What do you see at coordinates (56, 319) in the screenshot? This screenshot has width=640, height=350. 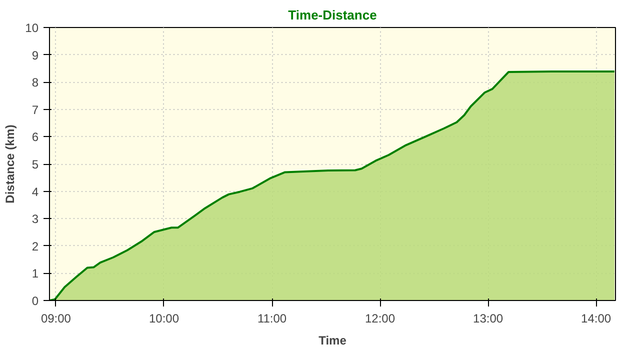 I see `x-tick-label: 09:00` at bounding box center [56, 319].